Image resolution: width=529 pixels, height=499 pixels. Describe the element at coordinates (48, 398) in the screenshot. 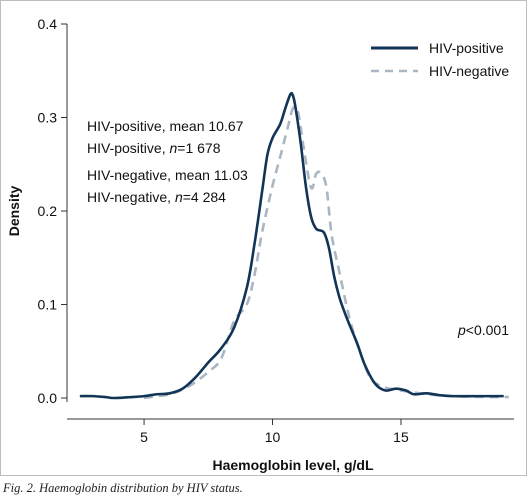

I see `y-tick-label: 0.0` at that location.